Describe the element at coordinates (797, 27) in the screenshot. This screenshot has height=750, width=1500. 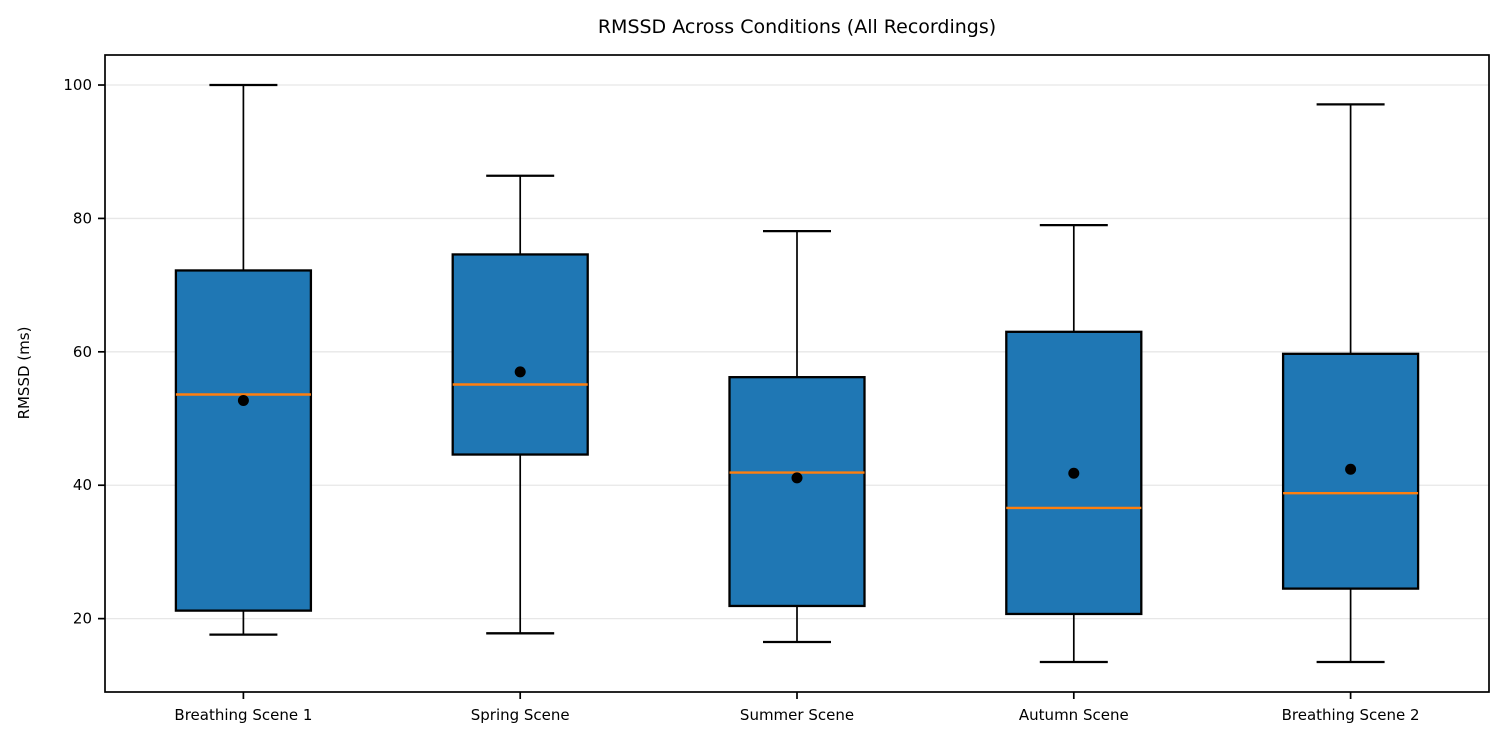
I see `chart-title: RMSSD Across Conditions (All Recordings)` at that location.